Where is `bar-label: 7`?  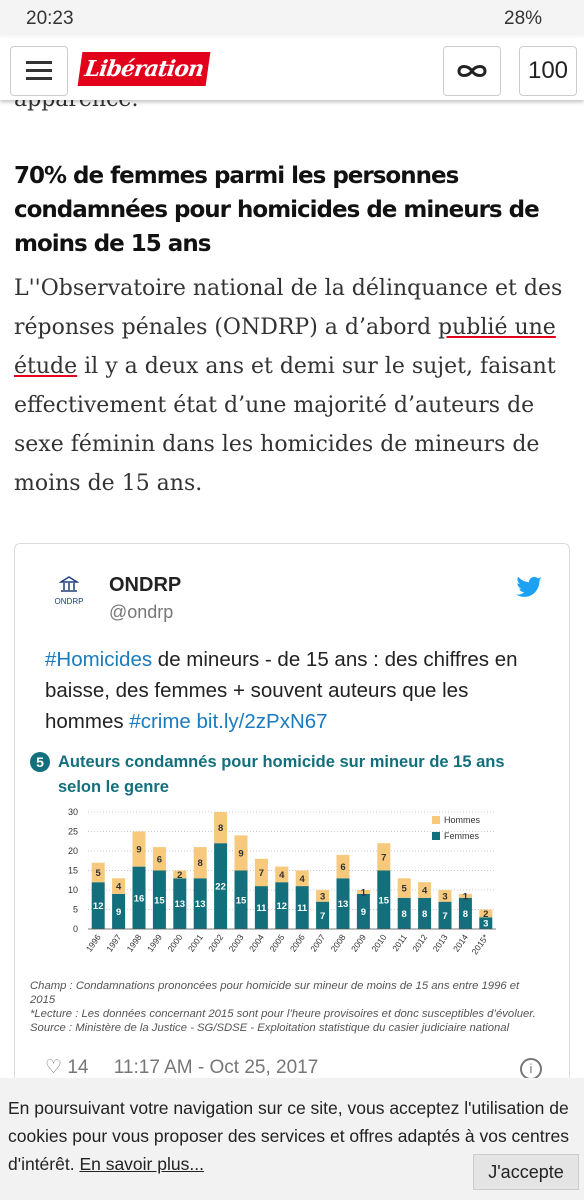 bar-label: 7 is located at coordinates (444, 916).